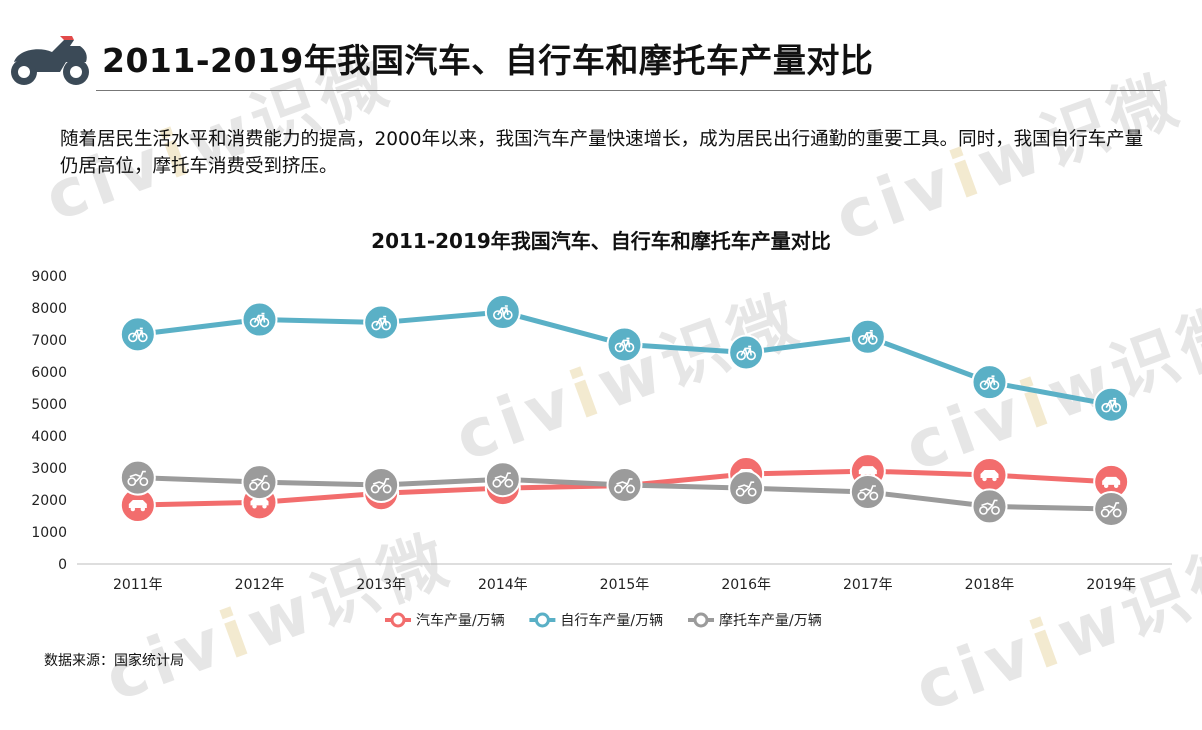  I want to click on y-tick-label: 7000, so click(49, 341).